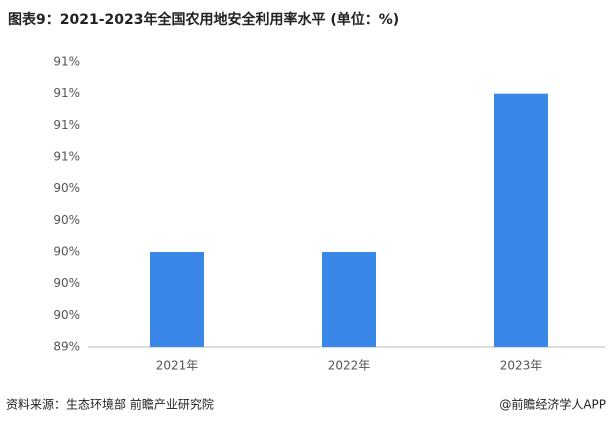 This screenshot has height=425, width=610. I want to click on x-tick-label: 2021年, so click(177, 366).